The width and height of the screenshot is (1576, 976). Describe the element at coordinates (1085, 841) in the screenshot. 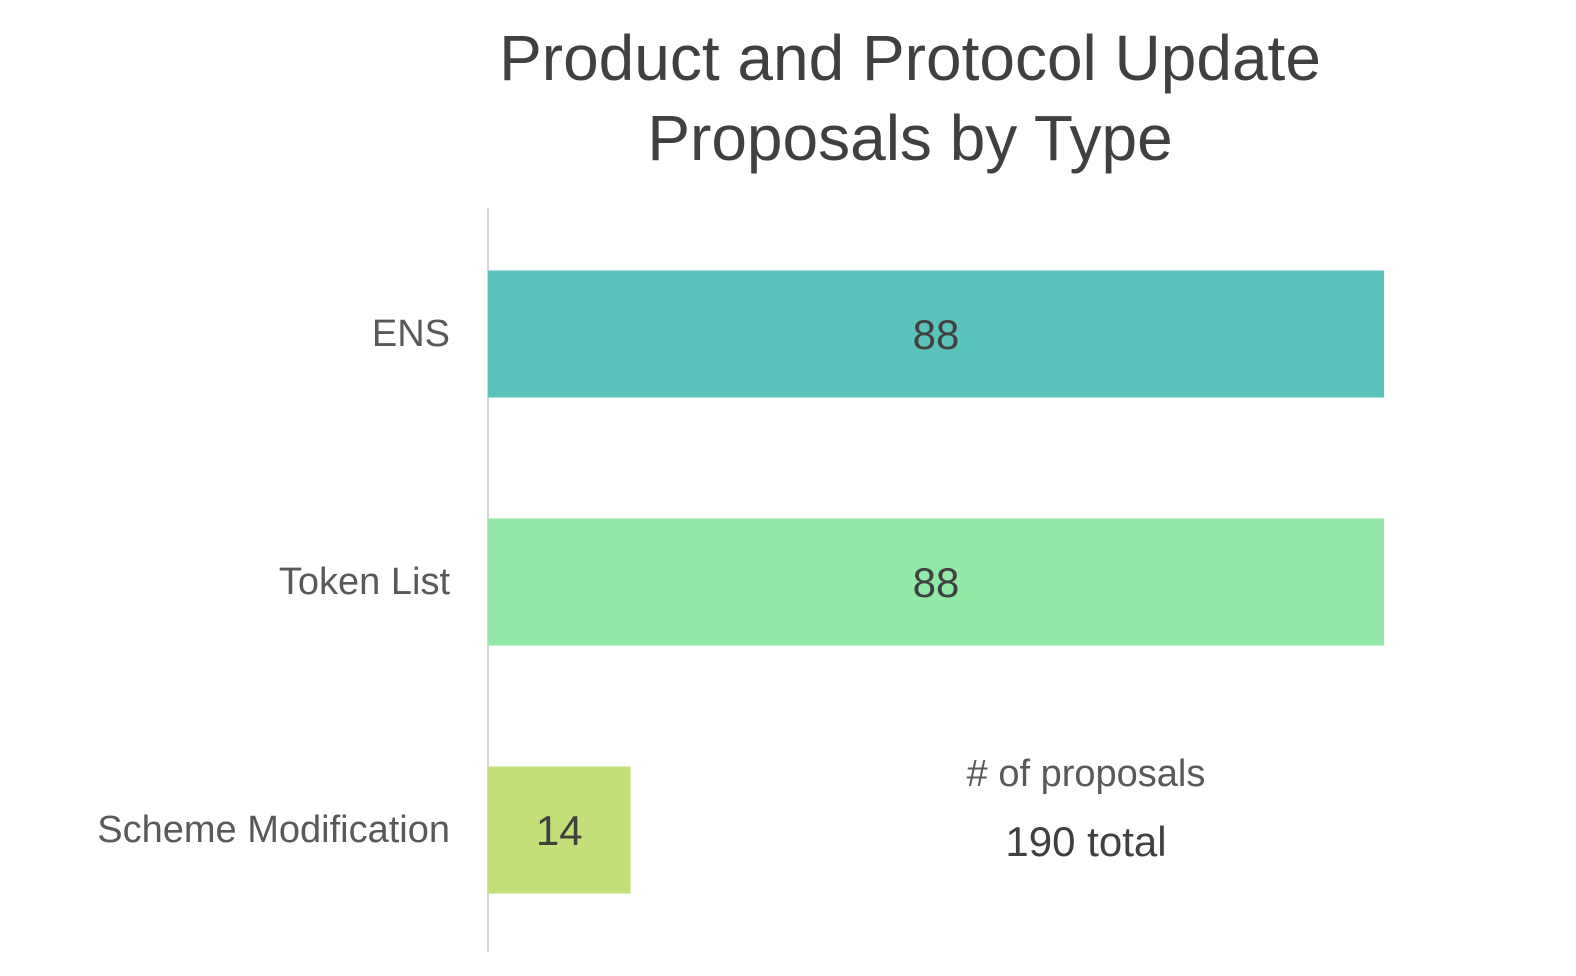

I see `total-annotation: 190 total` at that location.